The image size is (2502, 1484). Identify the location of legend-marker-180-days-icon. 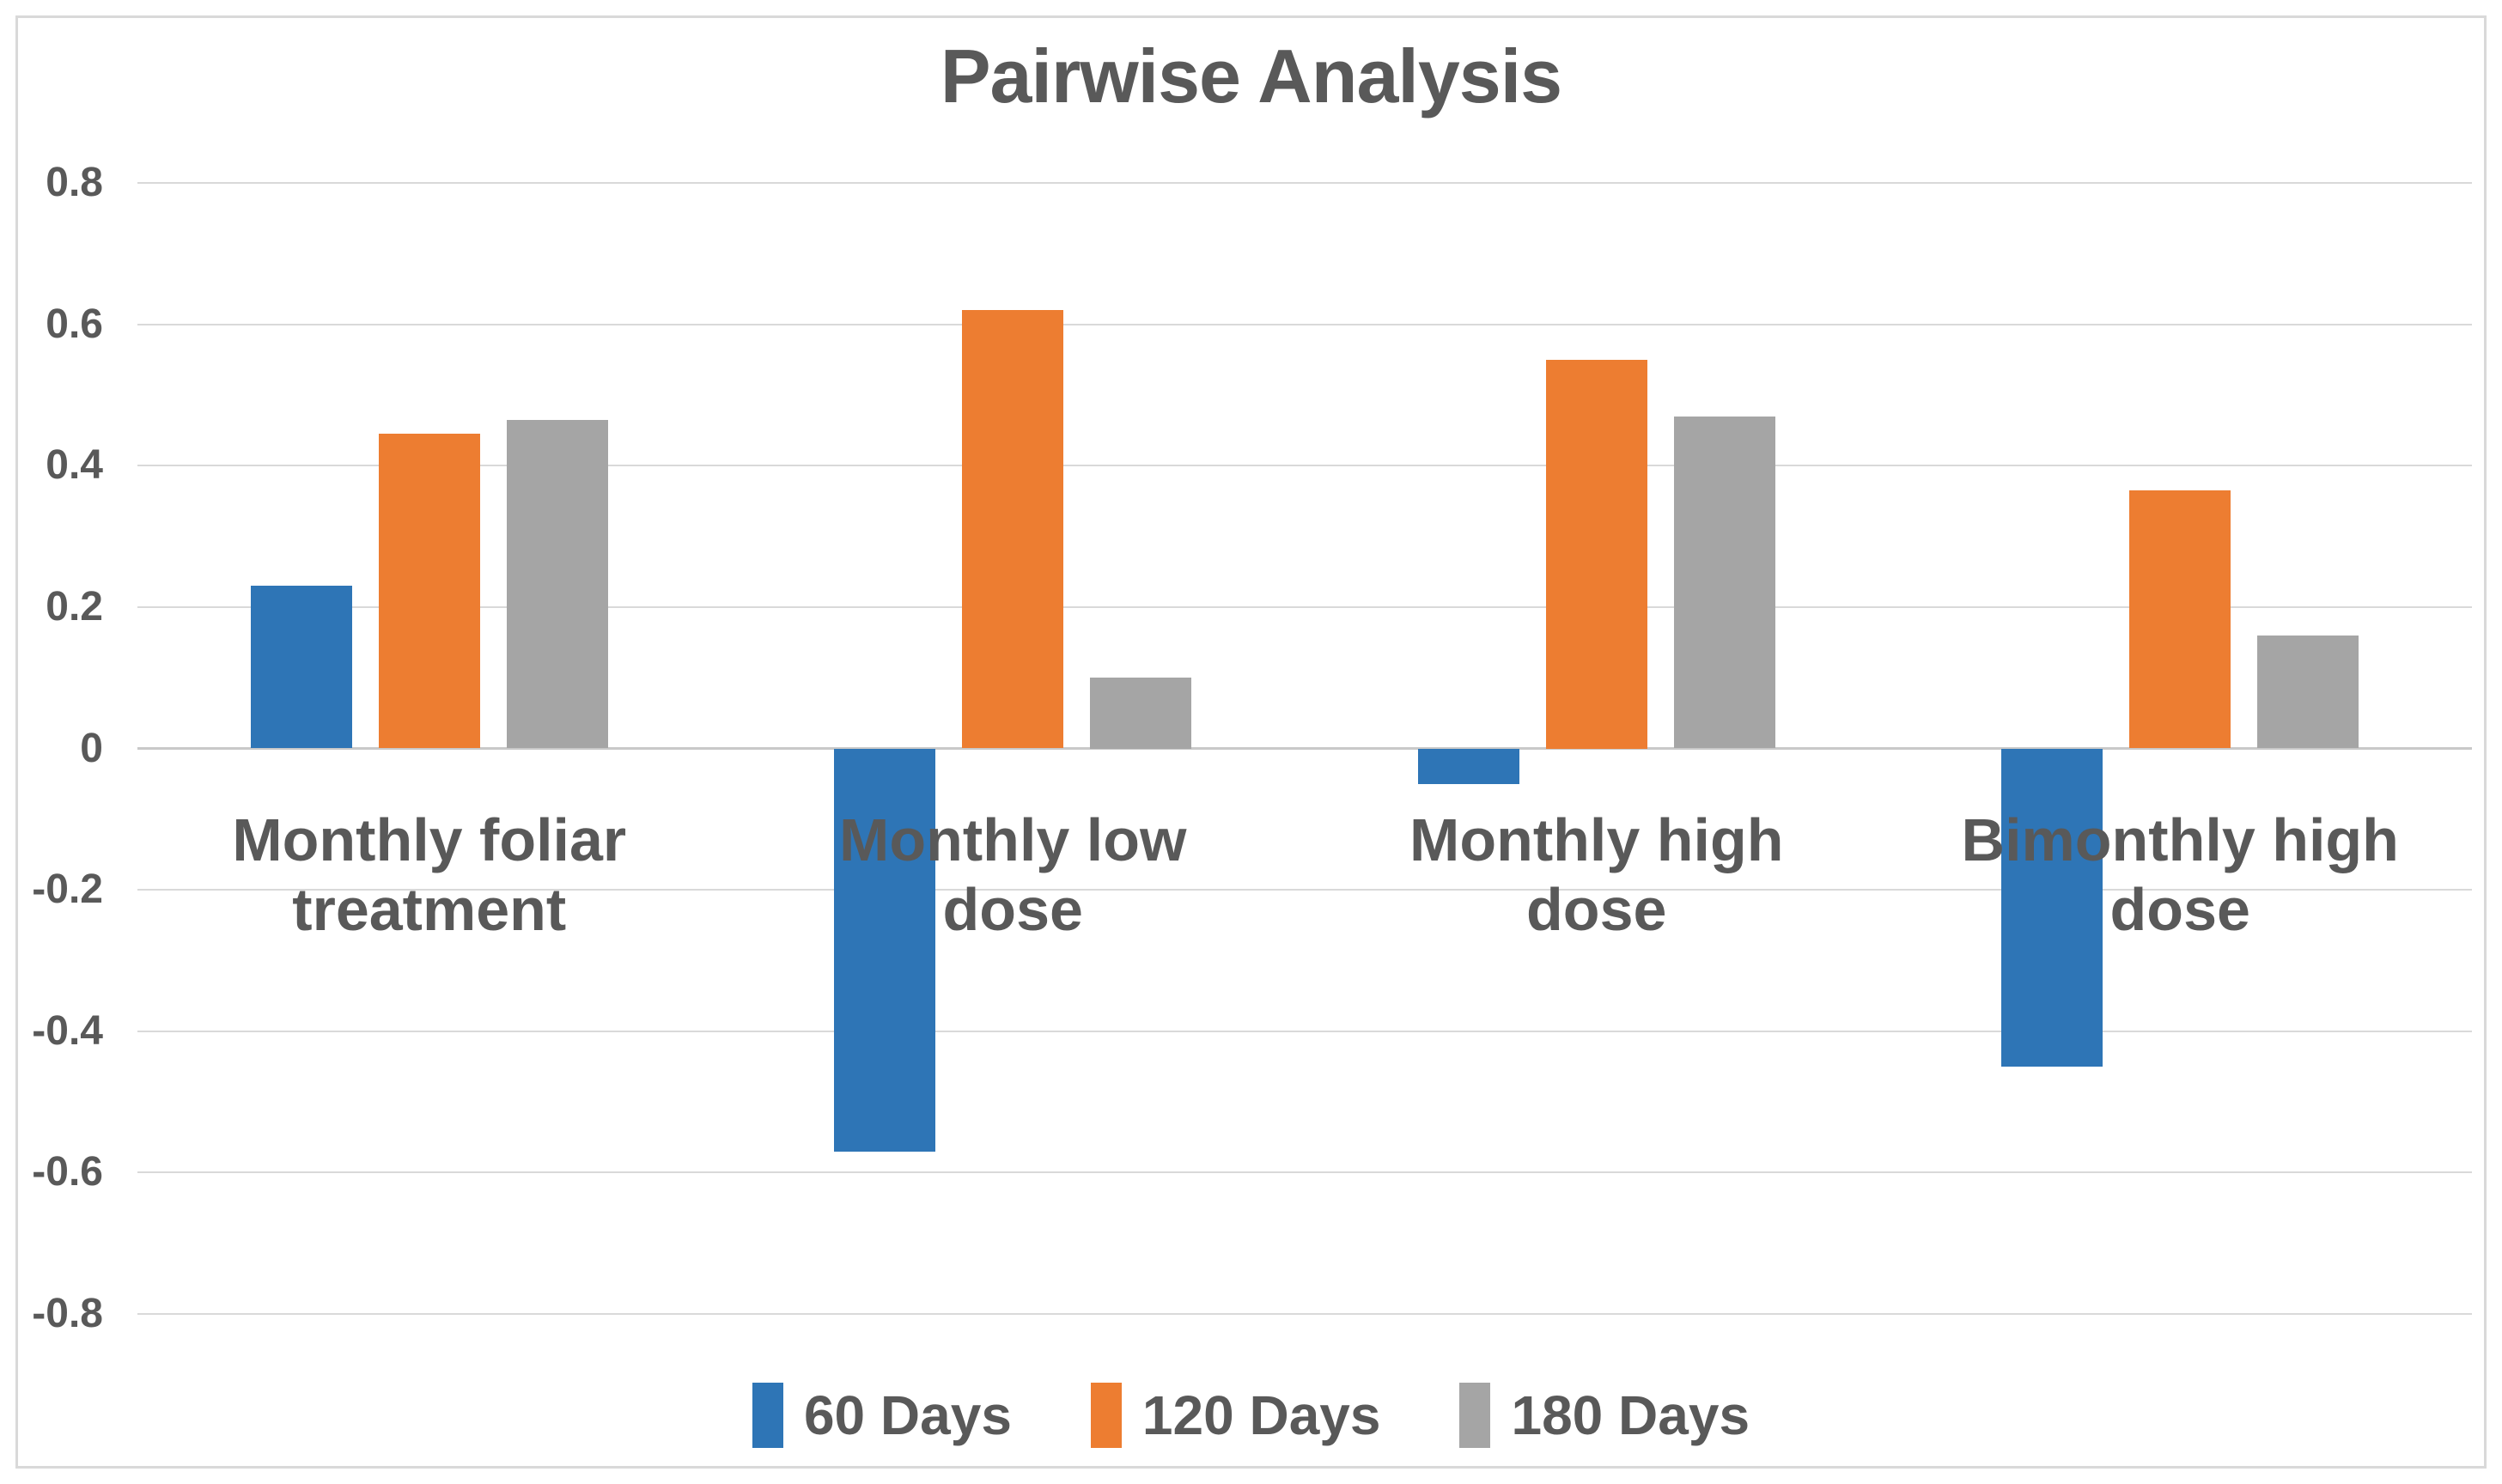
(1475, 1415).